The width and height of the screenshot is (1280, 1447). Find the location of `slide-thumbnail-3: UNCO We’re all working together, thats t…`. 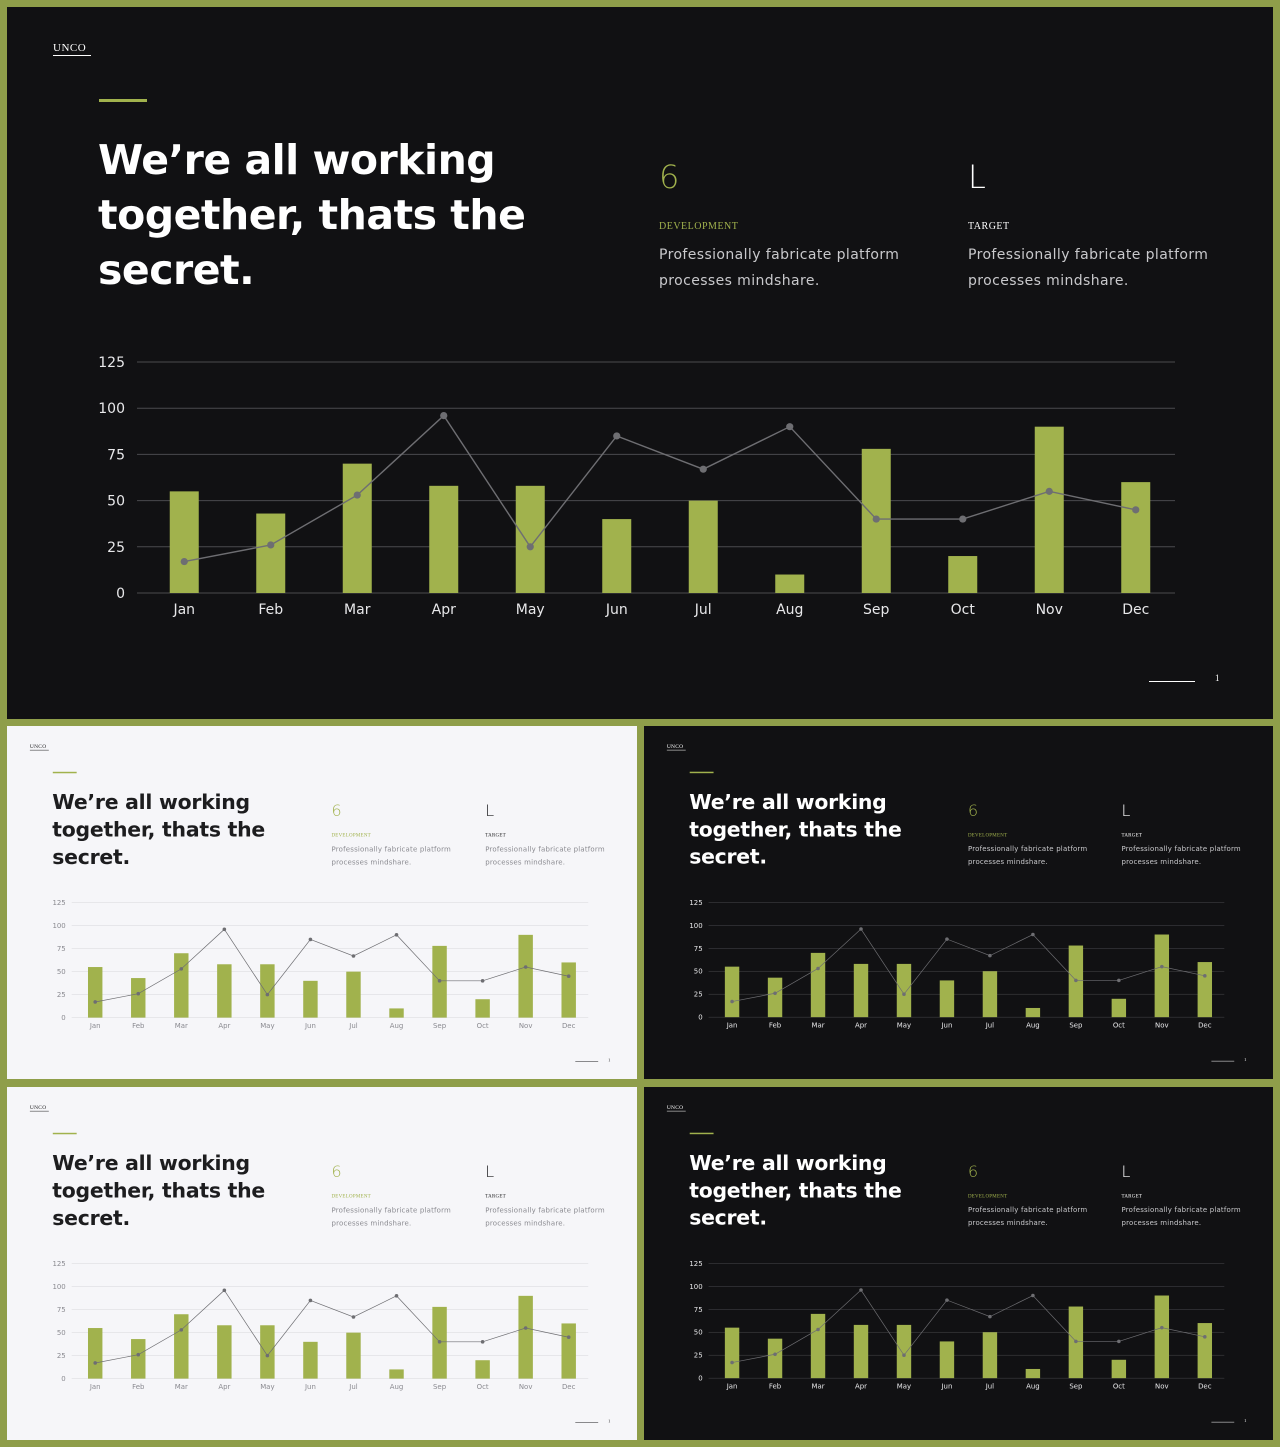

slide-thumbnail-3: UNCO We’re all working together, thats t… is located at coordinates (958, 902).